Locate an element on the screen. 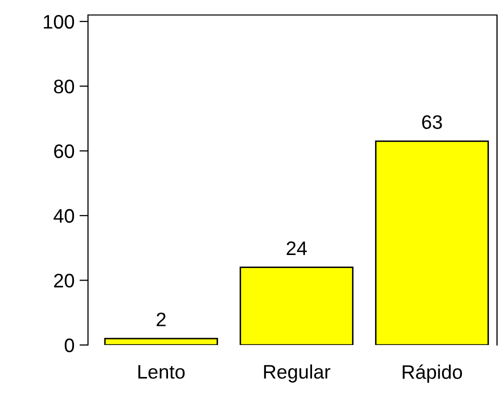  x-tick-label: Regular is located at coordinates (297, 373).